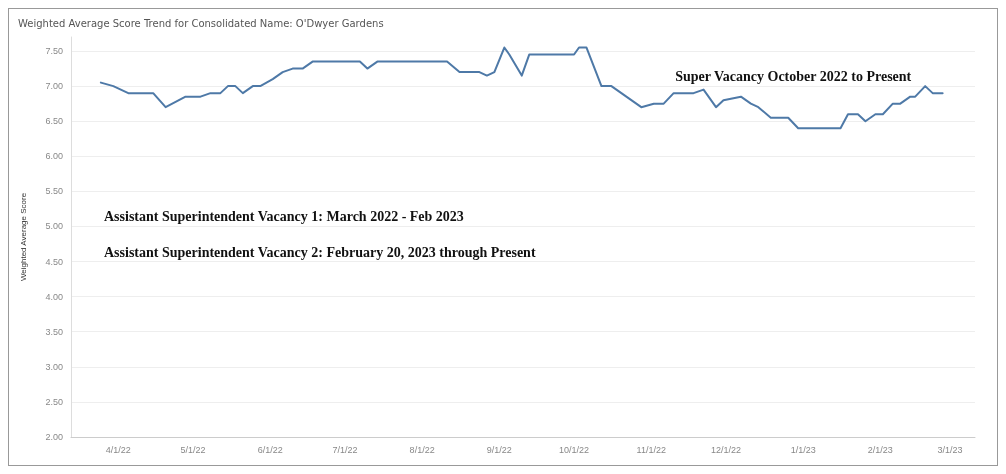  What do you see at coordinates (320, 252) in the screenshot?
I see `annotation: Assistant Superintendent Vacancy 2: February 20, 2023 through Present` at bounding box center [320, 252].